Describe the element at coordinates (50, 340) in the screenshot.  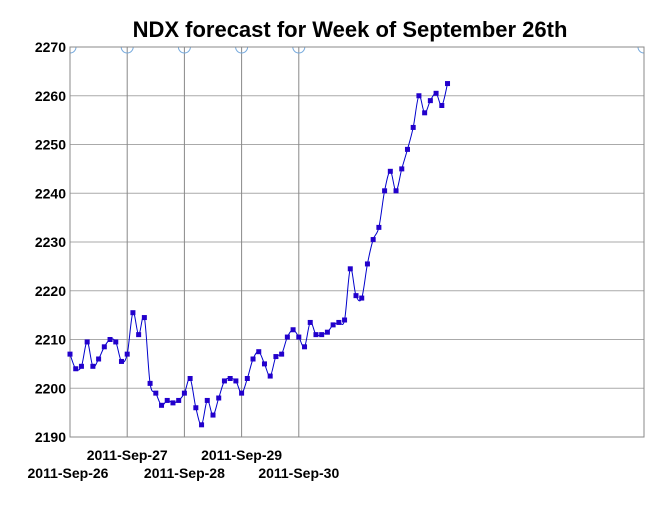
I see `y-tick-label: 2210` at that location.